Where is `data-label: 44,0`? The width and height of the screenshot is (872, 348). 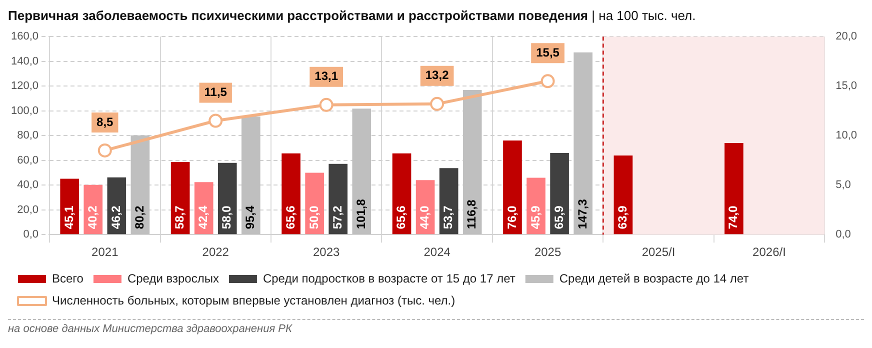 data-label: 44,0 is located at coordinates (425, 217).